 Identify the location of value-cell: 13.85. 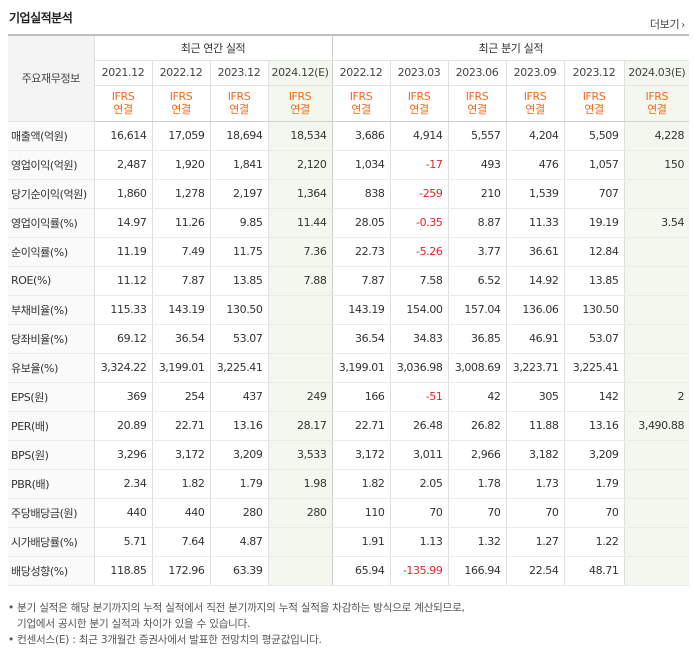
(594, 281).